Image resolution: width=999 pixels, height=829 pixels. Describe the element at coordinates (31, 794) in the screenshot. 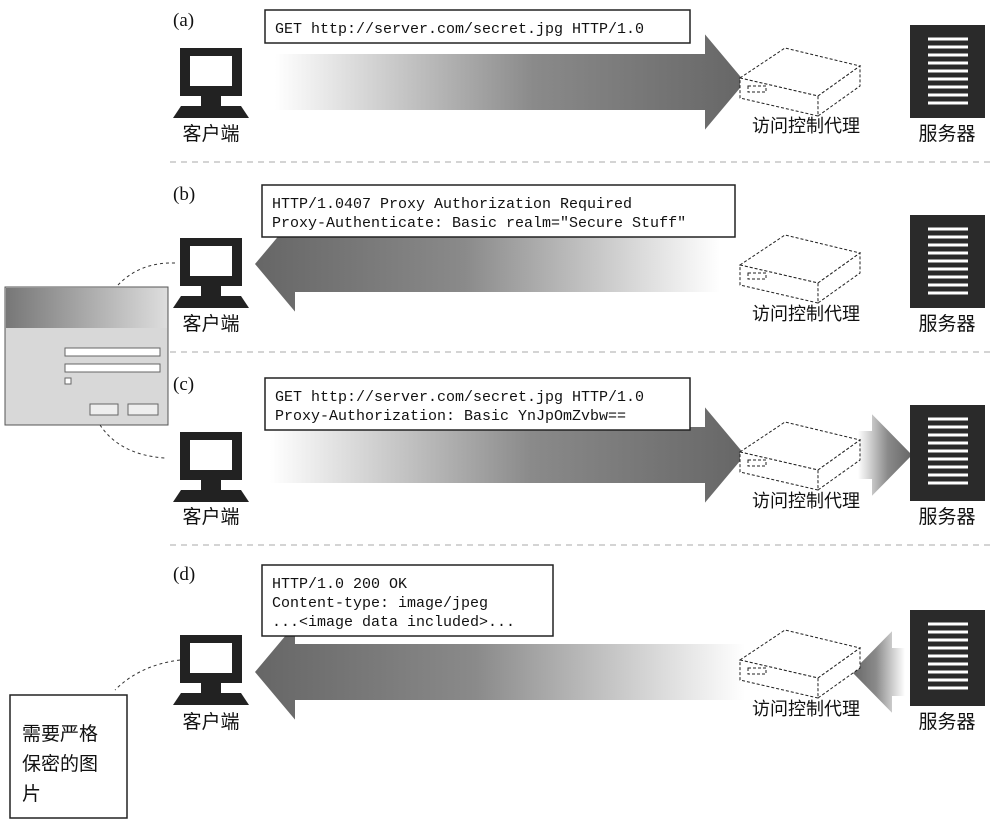

I see `note-line: 片` at that location.